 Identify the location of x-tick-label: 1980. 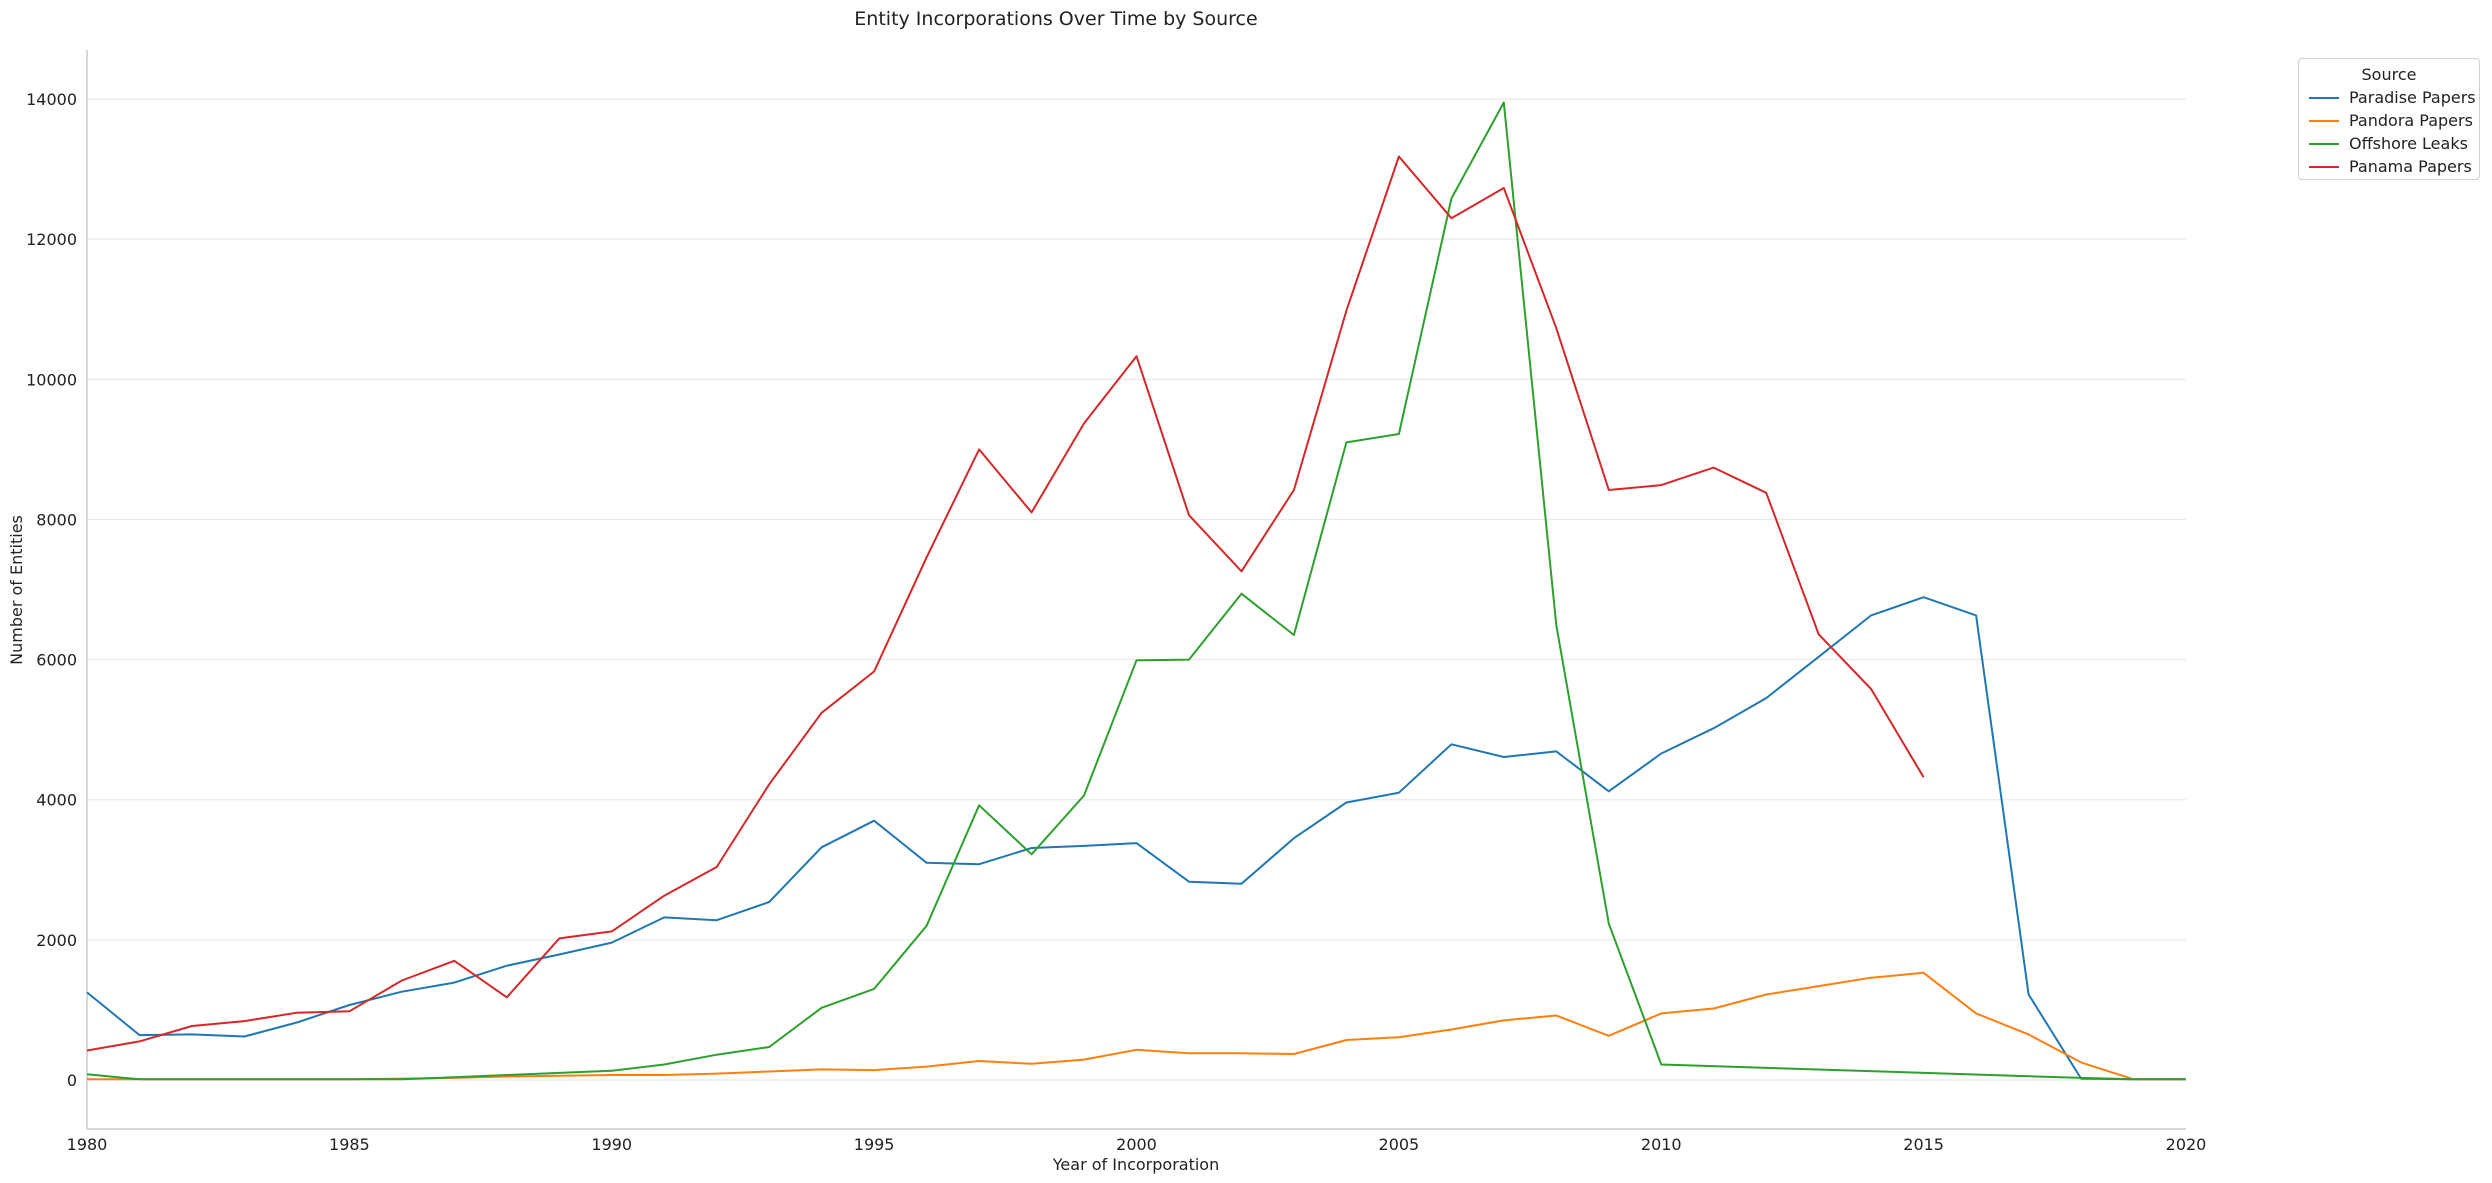
(87, 1144).